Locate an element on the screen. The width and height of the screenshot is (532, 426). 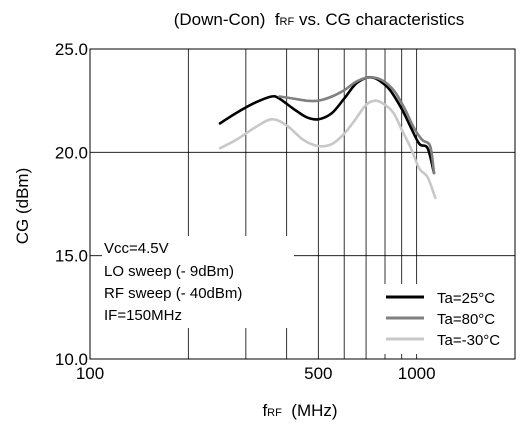
legend-label-80c: Ta=80°C is located at coordinates (466, 319).